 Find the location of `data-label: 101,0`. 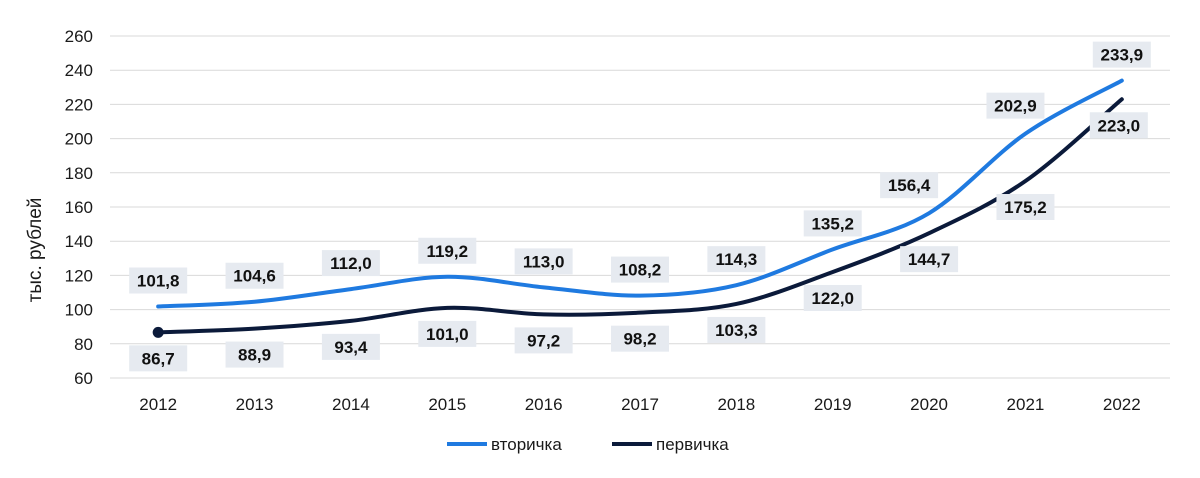

data-label: 101,0 is located at coordinates (447, 333).